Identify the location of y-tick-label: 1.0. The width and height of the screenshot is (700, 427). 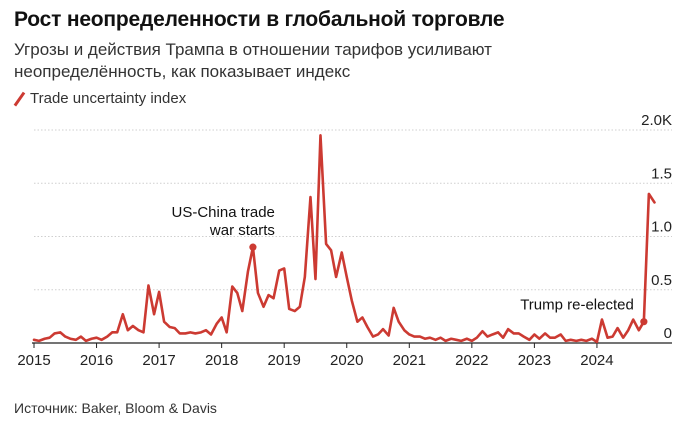
(661, 227).